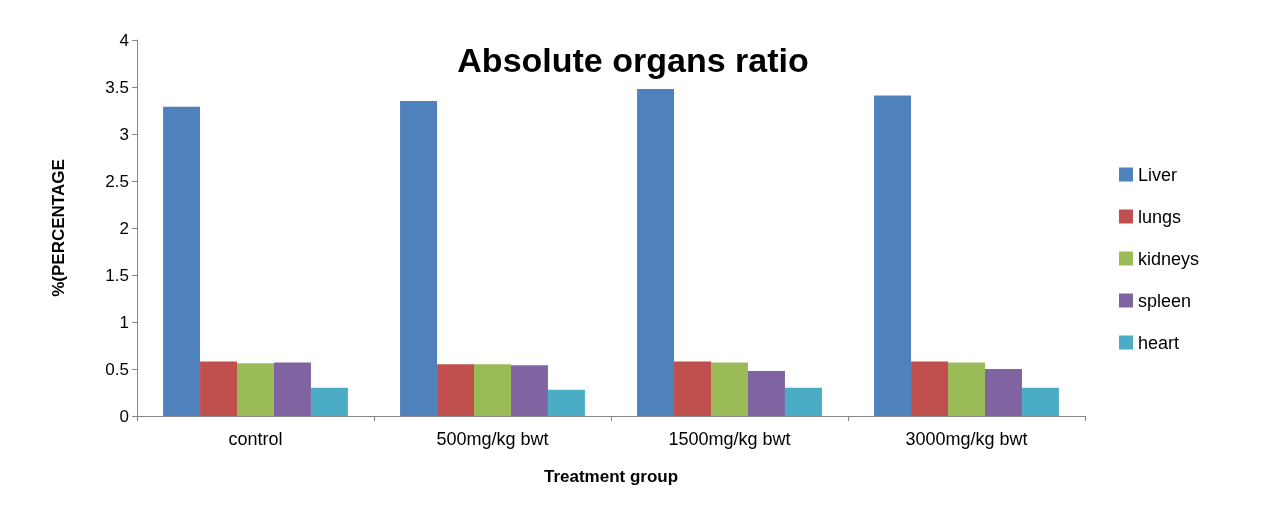 This screenshot has height=517, width=1264. I want to click on x-tick-label: 3000mg/kg bwt, so click(966, 439).